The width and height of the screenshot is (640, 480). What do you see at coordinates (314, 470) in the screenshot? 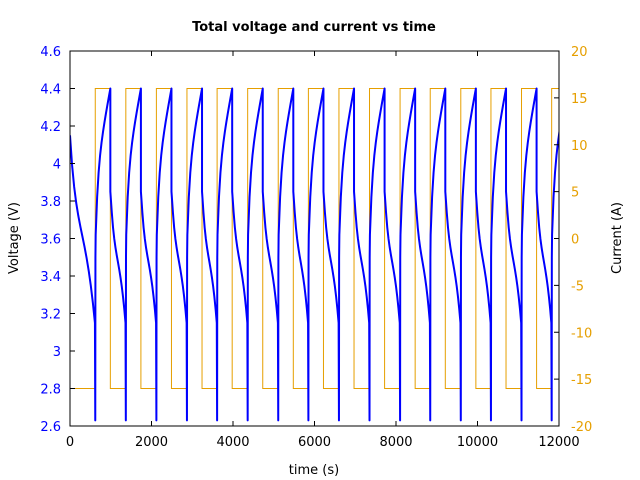
I see `x-axis-label: time (s)` at bounding box center [314, 470].